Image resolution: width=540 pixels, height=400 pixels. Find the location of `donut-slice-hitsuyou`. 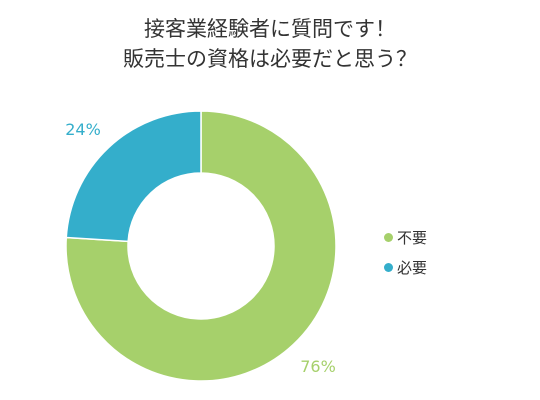

donut-slice-hitsuyou is located at coordinates (133, 176).